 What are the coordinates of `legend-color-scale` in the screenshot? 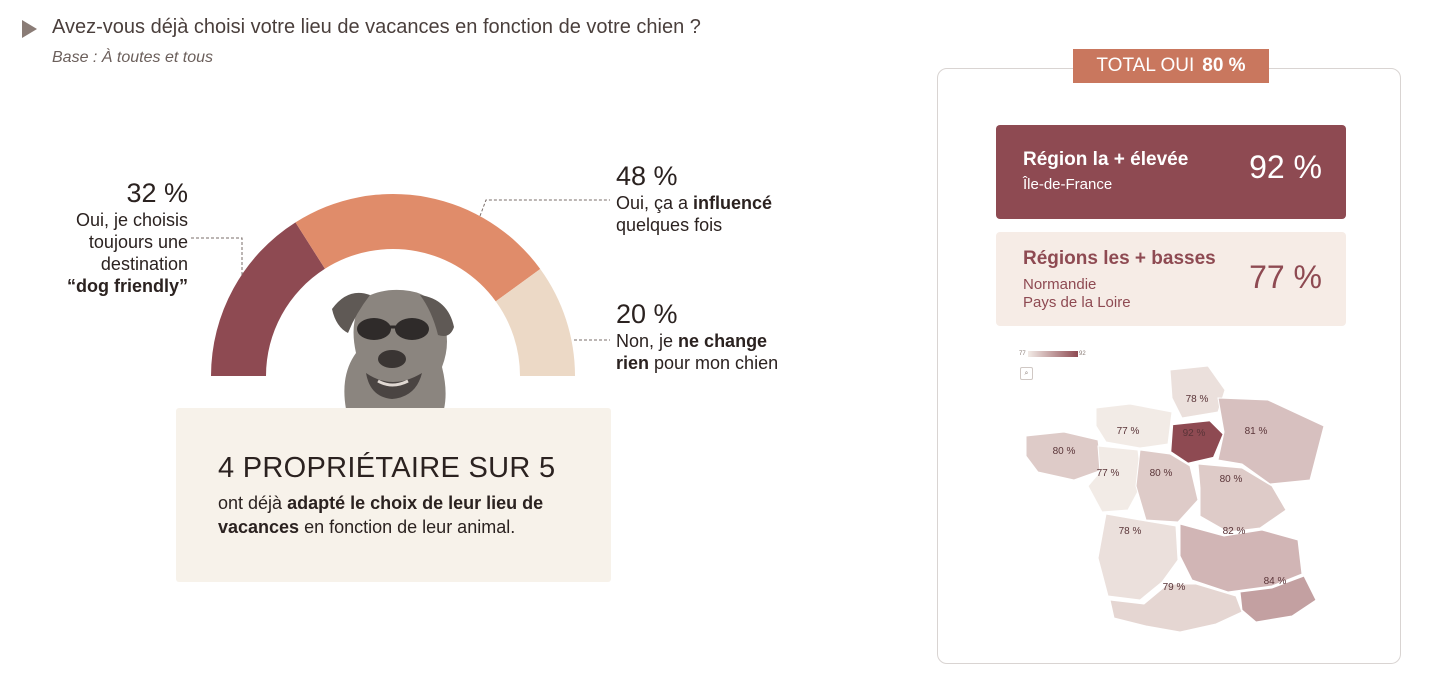 It's located at (1053, 354).